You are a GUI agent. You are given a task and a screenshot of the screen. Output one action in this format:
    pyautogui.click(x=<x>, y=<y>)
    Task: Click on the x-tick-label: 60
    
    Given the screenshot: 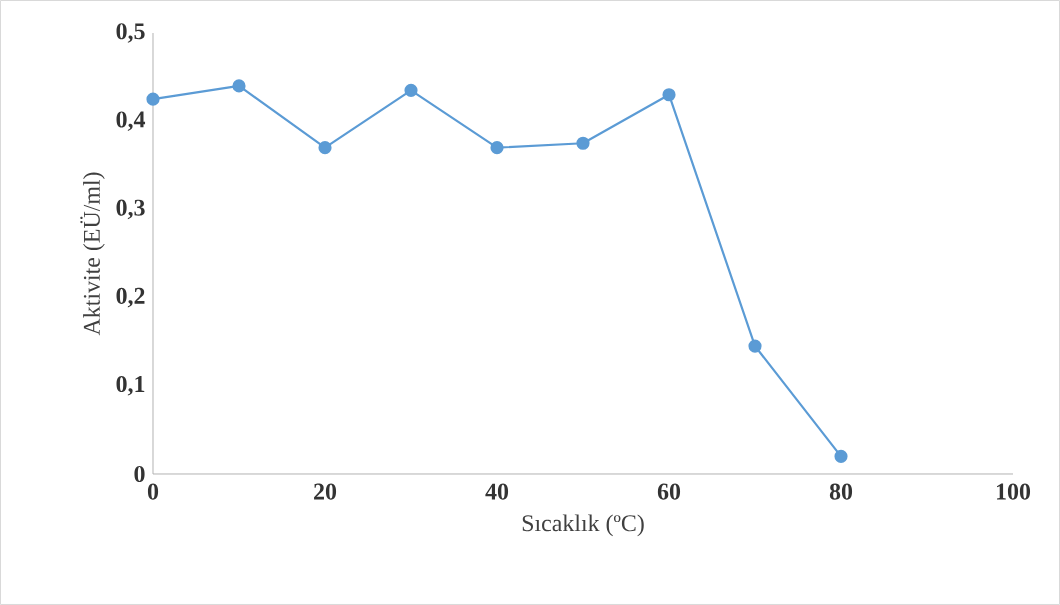 What is the action you would take?
    pyautogui.click(x=669, y=491)
    